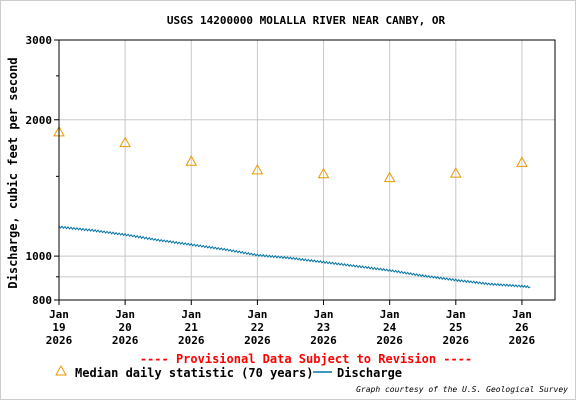  What do you see at coordinates (13, 172) in the screenshot?
I see `y-axis-label: Discharge, cubic feet per second` at bounding box center [13, 172].